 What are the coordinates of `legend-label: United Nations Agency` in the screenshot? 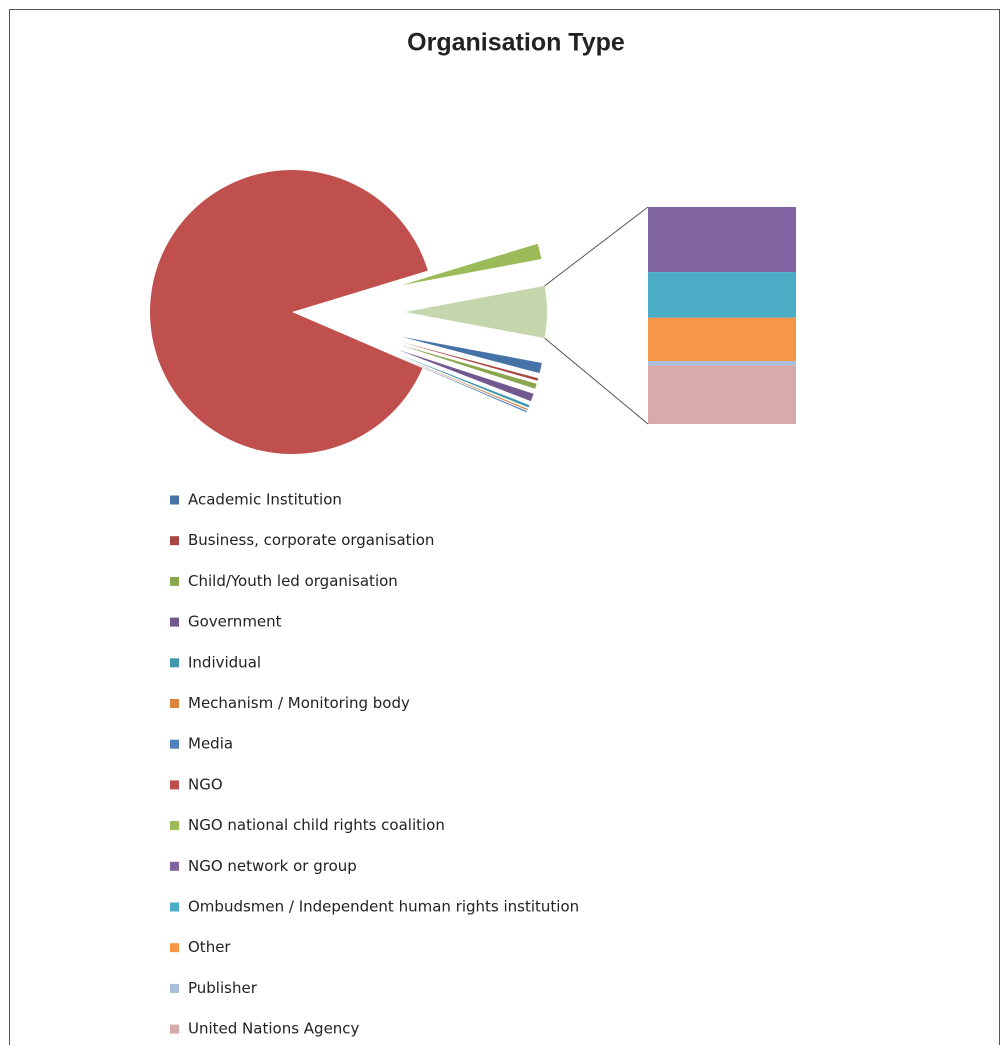 It's located at (274, 1029).